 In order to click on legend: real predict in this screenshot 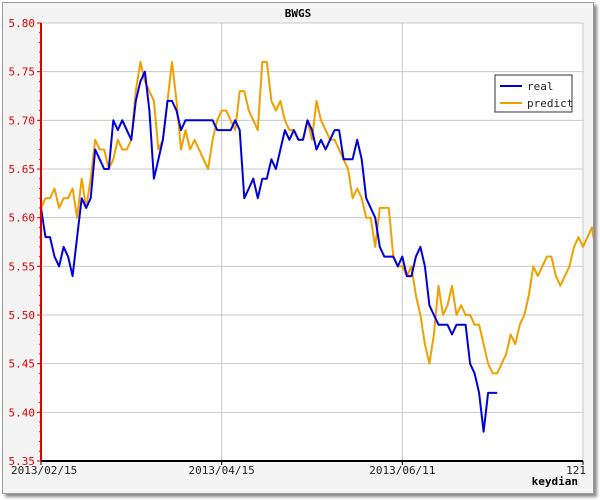, I will do `click(533, 93)`.